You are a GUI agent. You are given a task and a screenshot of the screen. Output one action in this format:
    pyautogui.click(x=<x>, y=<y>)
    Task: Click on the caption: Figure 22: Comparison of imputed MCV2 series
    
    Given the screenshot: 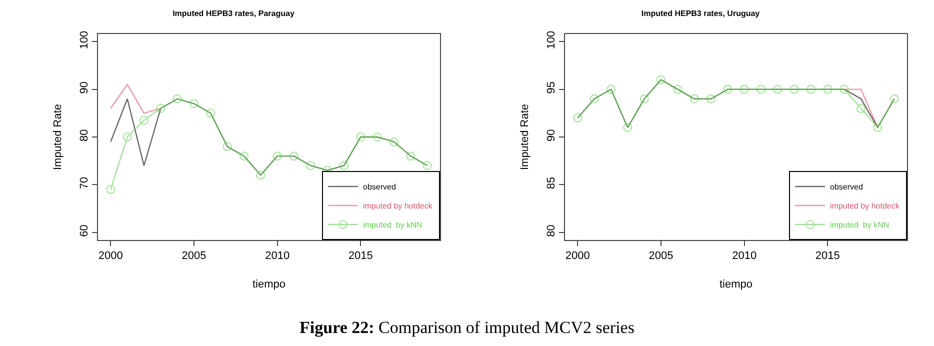 What is the action you would take?
    pyautogui.click(x=467, y=328)
    